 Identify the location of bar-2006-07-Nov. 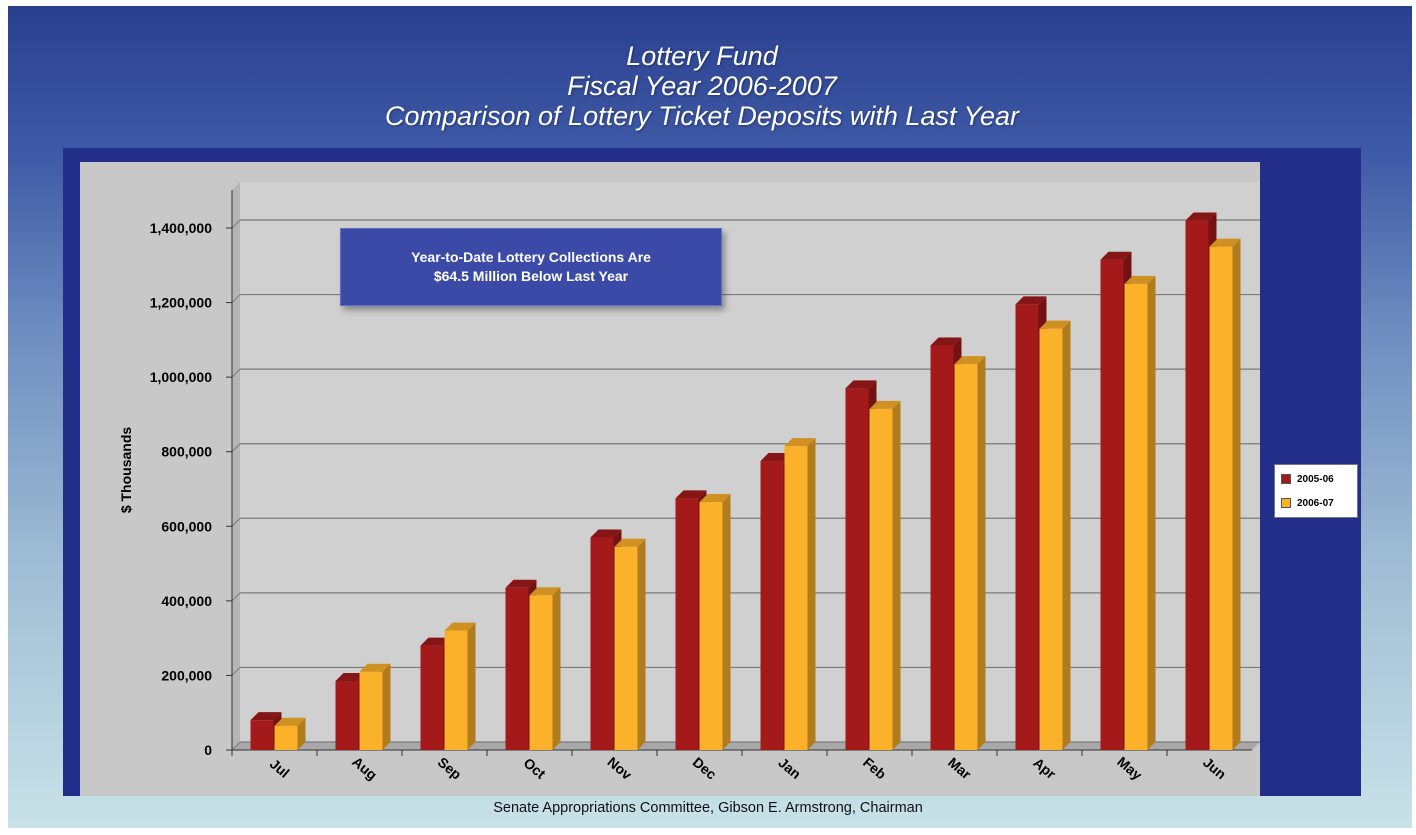
(630, 644).